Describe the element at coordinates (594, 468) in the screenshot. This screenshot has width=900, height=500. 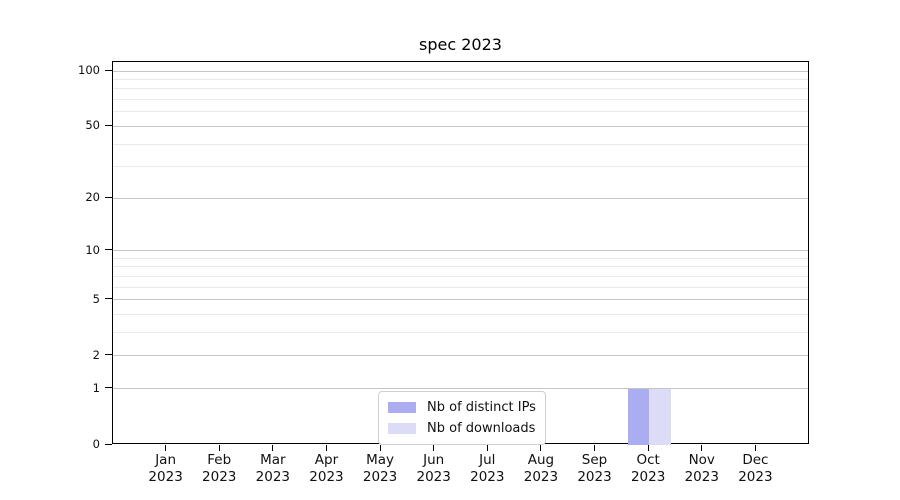
I see `x-tick-label: Sep 2023` at that location.